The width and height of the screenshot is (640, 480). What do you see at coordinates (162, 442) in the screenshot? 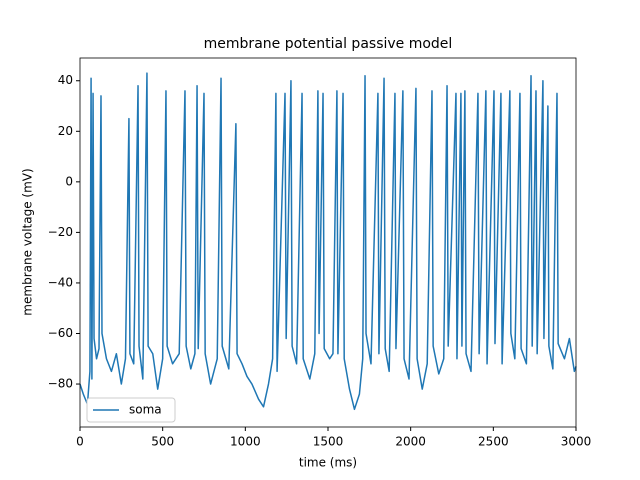
I see `x-tick-label: 500` at bounding box center [162, 442].